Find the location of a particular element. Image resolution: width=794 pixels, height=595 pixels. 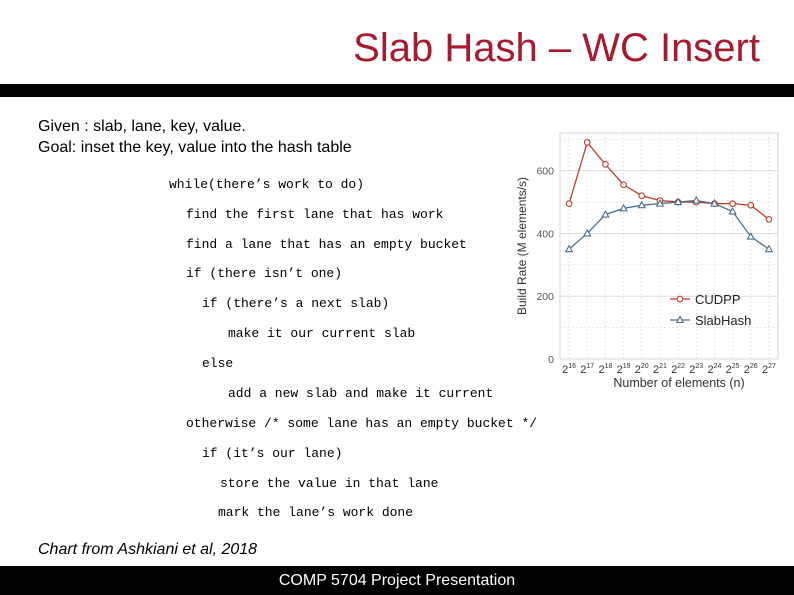

x-tick-label: 216 is located at coordinates (569, 369).